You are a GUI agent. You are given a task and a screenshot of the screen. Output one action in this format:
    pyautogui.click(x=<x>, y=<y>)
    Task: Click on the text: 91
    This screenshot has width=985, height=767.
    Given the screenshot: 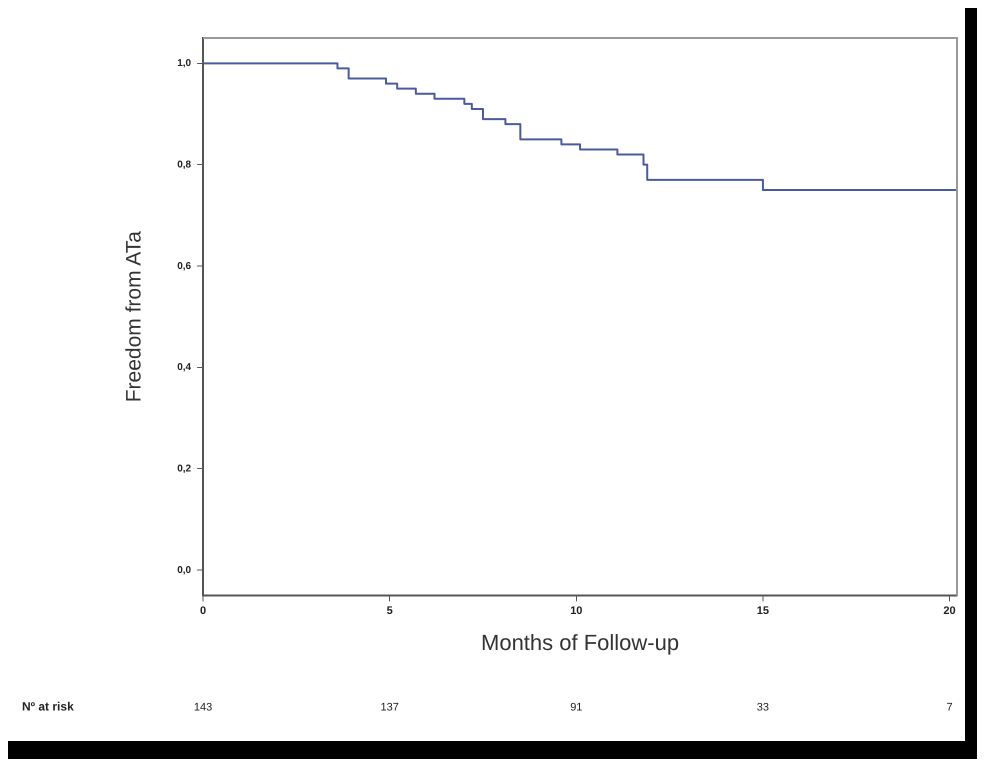 What is the action you would take?
    pyautogui.click(x=576, y=707)
    